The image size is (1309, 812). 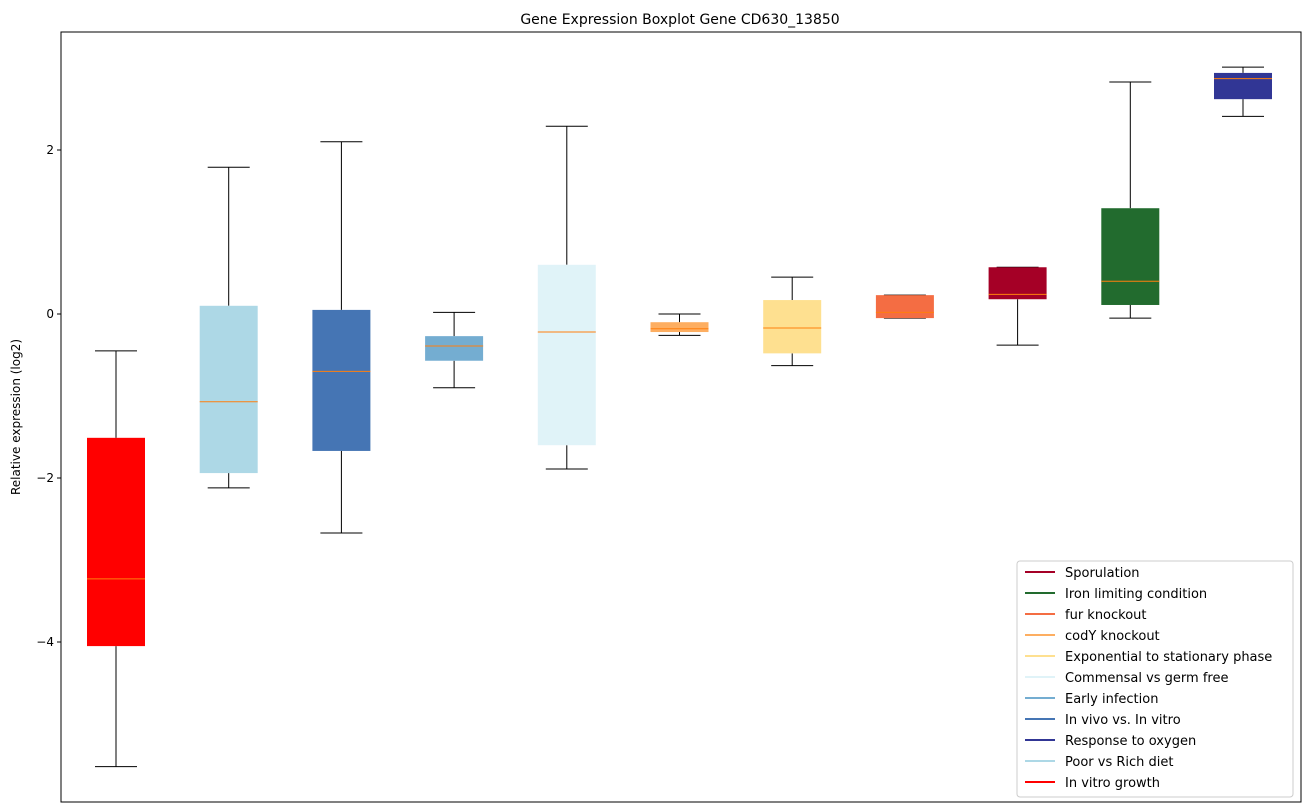 I want to click on box-fur-knockout, so click(x=904, y=306).